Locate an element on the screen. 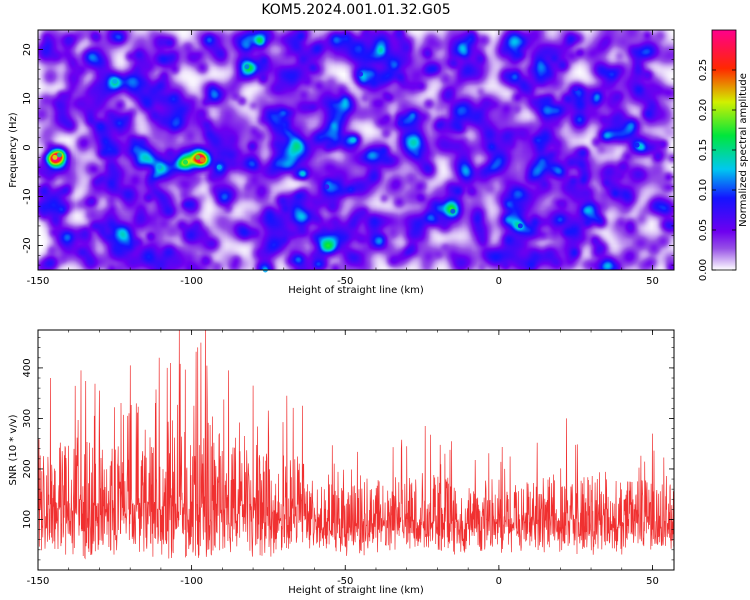  colorbar-tick-label: 0.10 is located at coordinates (703, 190).